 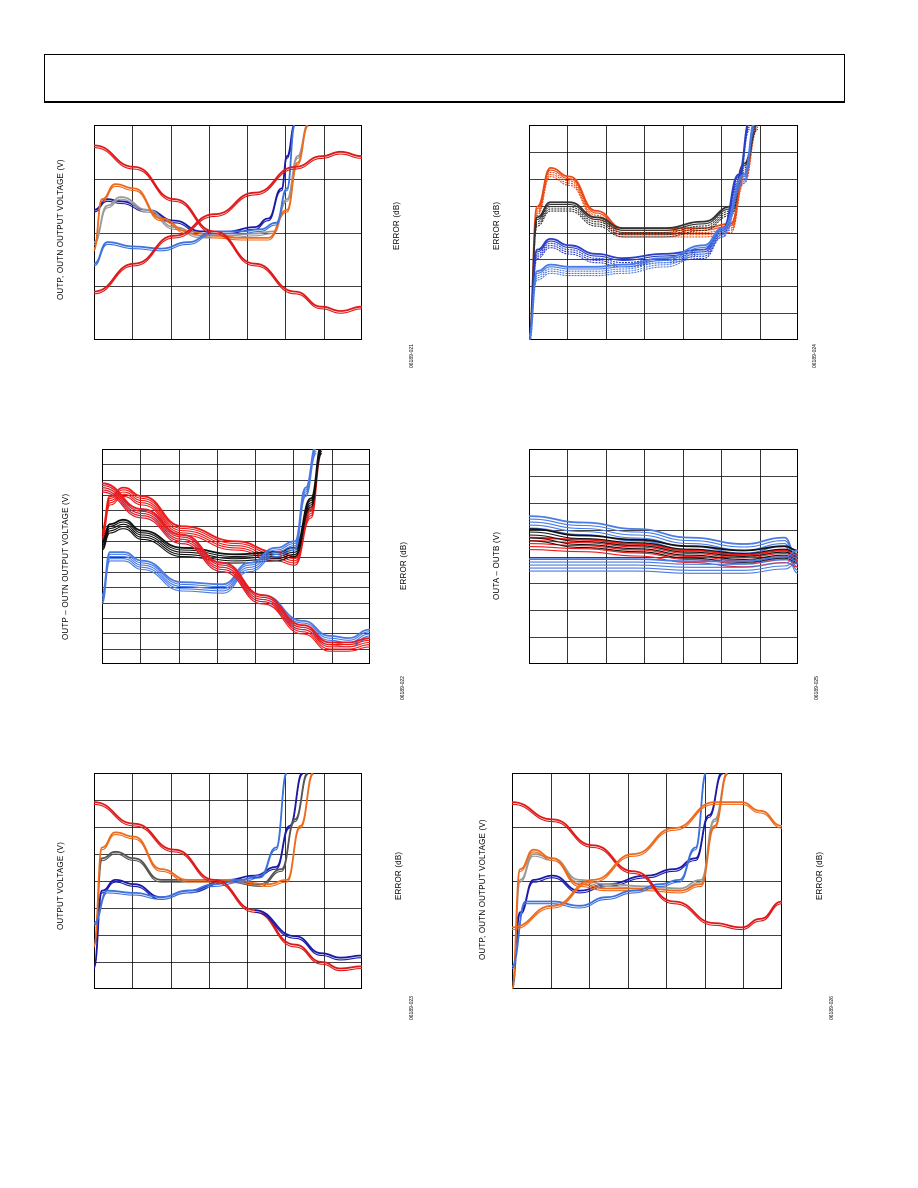 I want to click on figure-code: 06189-021, so click(x=412, y=356).